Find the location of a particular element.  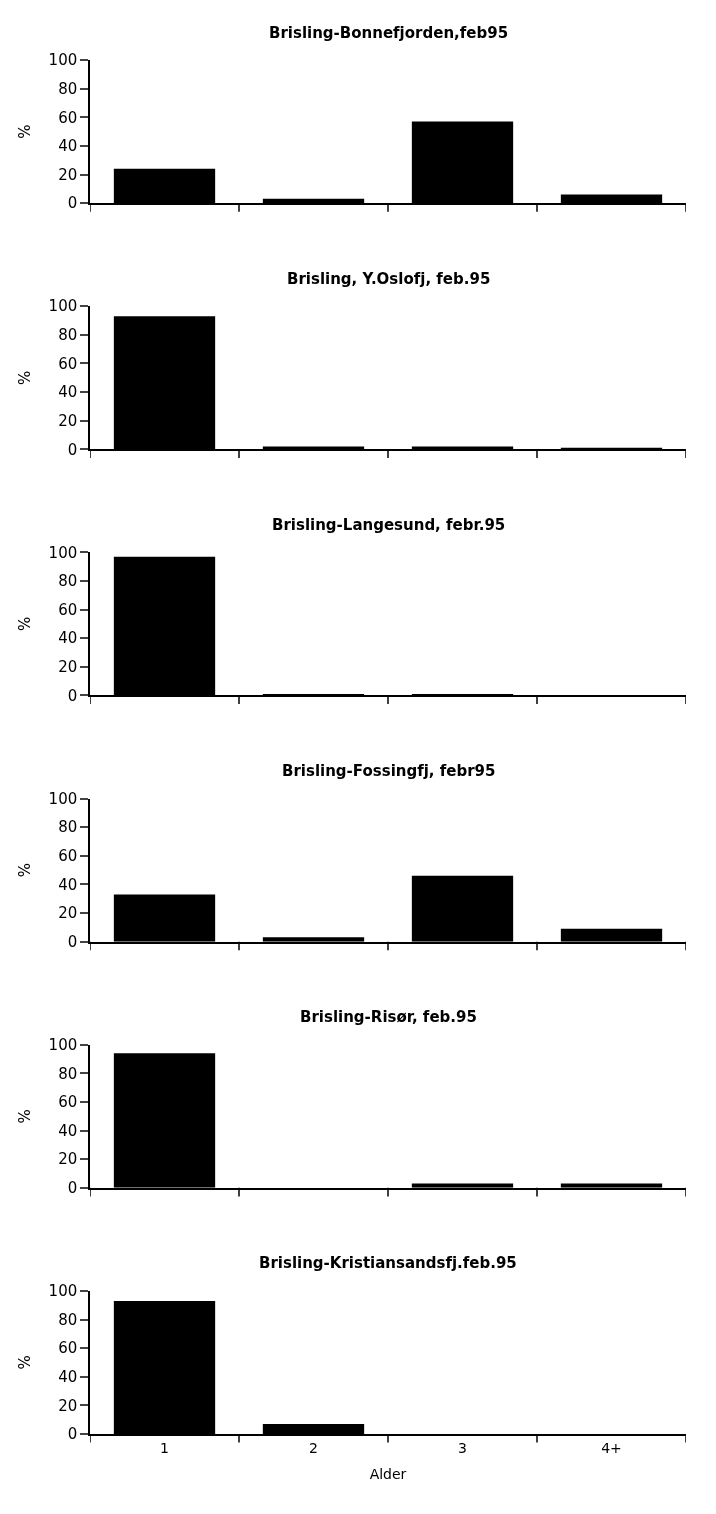

chart-title: Brisling, Y.Oslofj, feb.95 is located at coordinates (389, 279).